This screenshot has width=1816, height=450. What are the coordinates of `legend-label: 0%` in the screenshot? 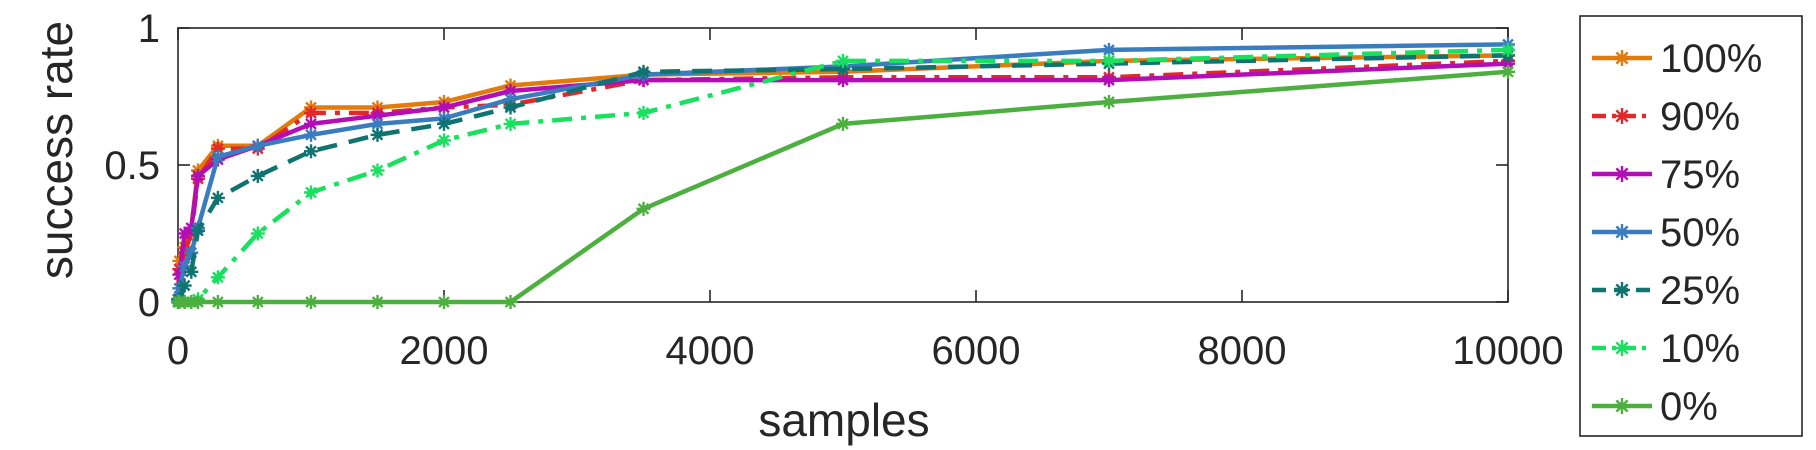 It's located at (1689, 407).